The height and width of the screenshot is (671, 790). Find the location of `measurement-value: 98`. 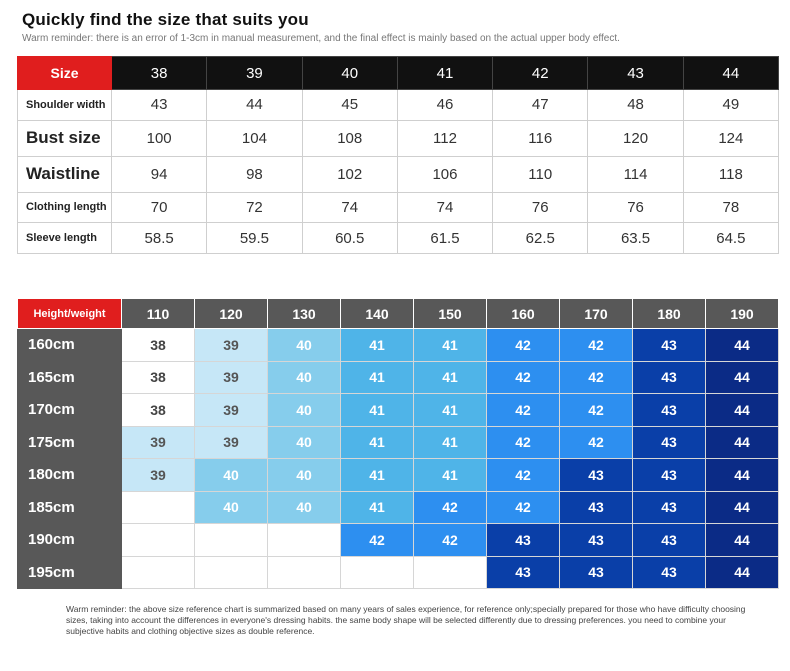

measurement-value: 98 is located at coordinates (254, 174).